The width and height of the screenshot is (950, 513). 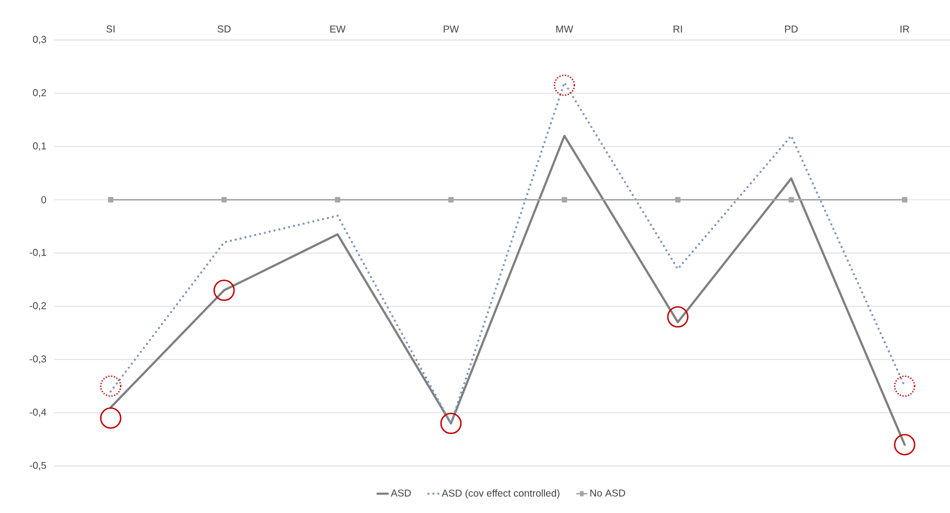 What do you see at coordinates (38, 466) in the screenshot?
I see `y-tick-label: -0,5` at bounding box center [38, 466].